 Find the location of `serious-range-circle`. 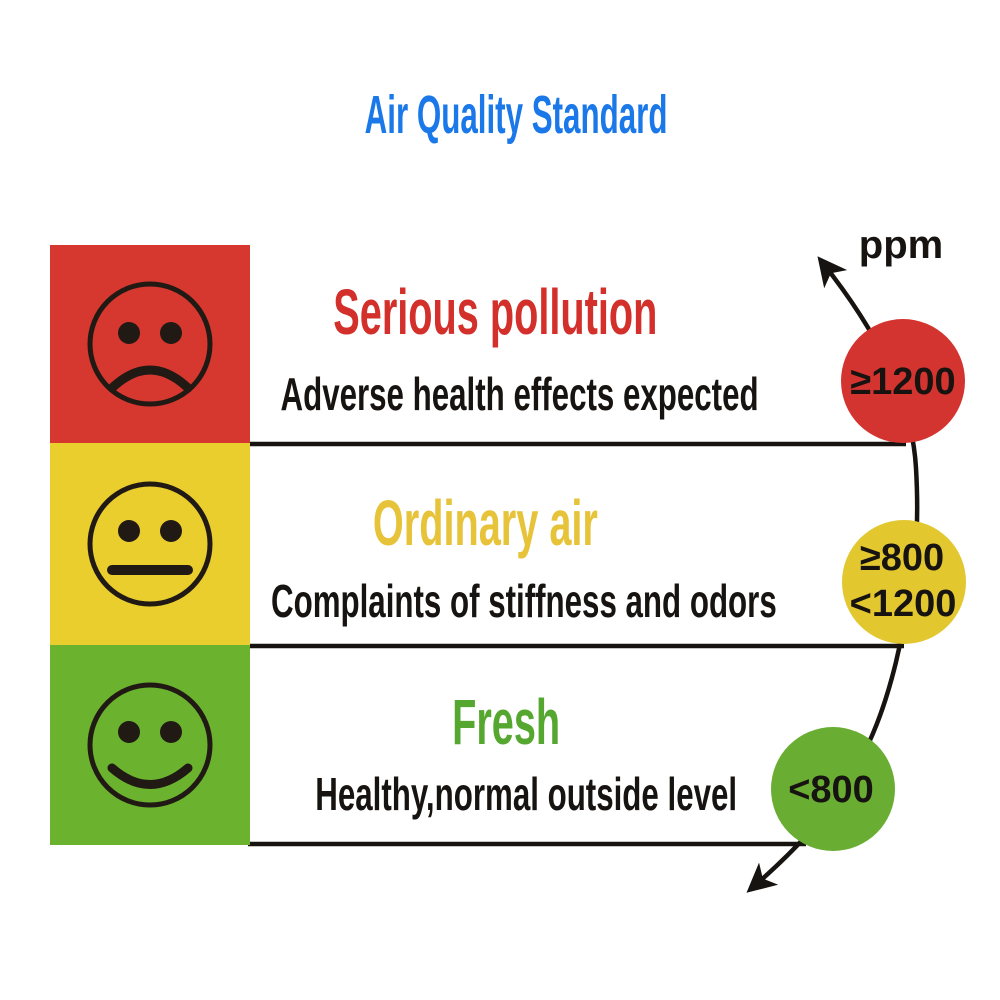

serious-range-circle is located at coordinates (903, 381).